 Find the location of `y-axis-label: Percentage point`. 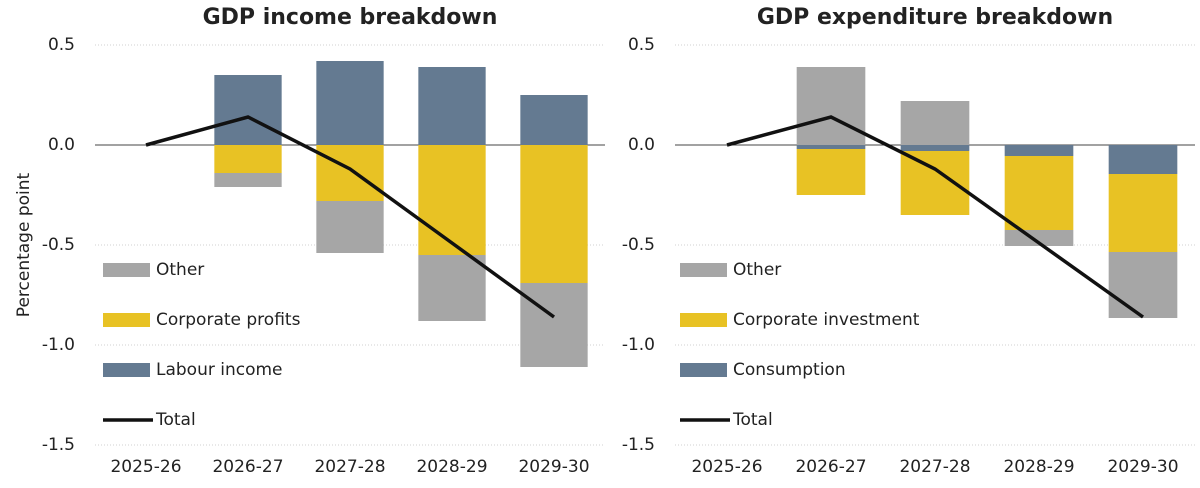

y-axis-label: Percentage point is located at coordinates (24, 244).